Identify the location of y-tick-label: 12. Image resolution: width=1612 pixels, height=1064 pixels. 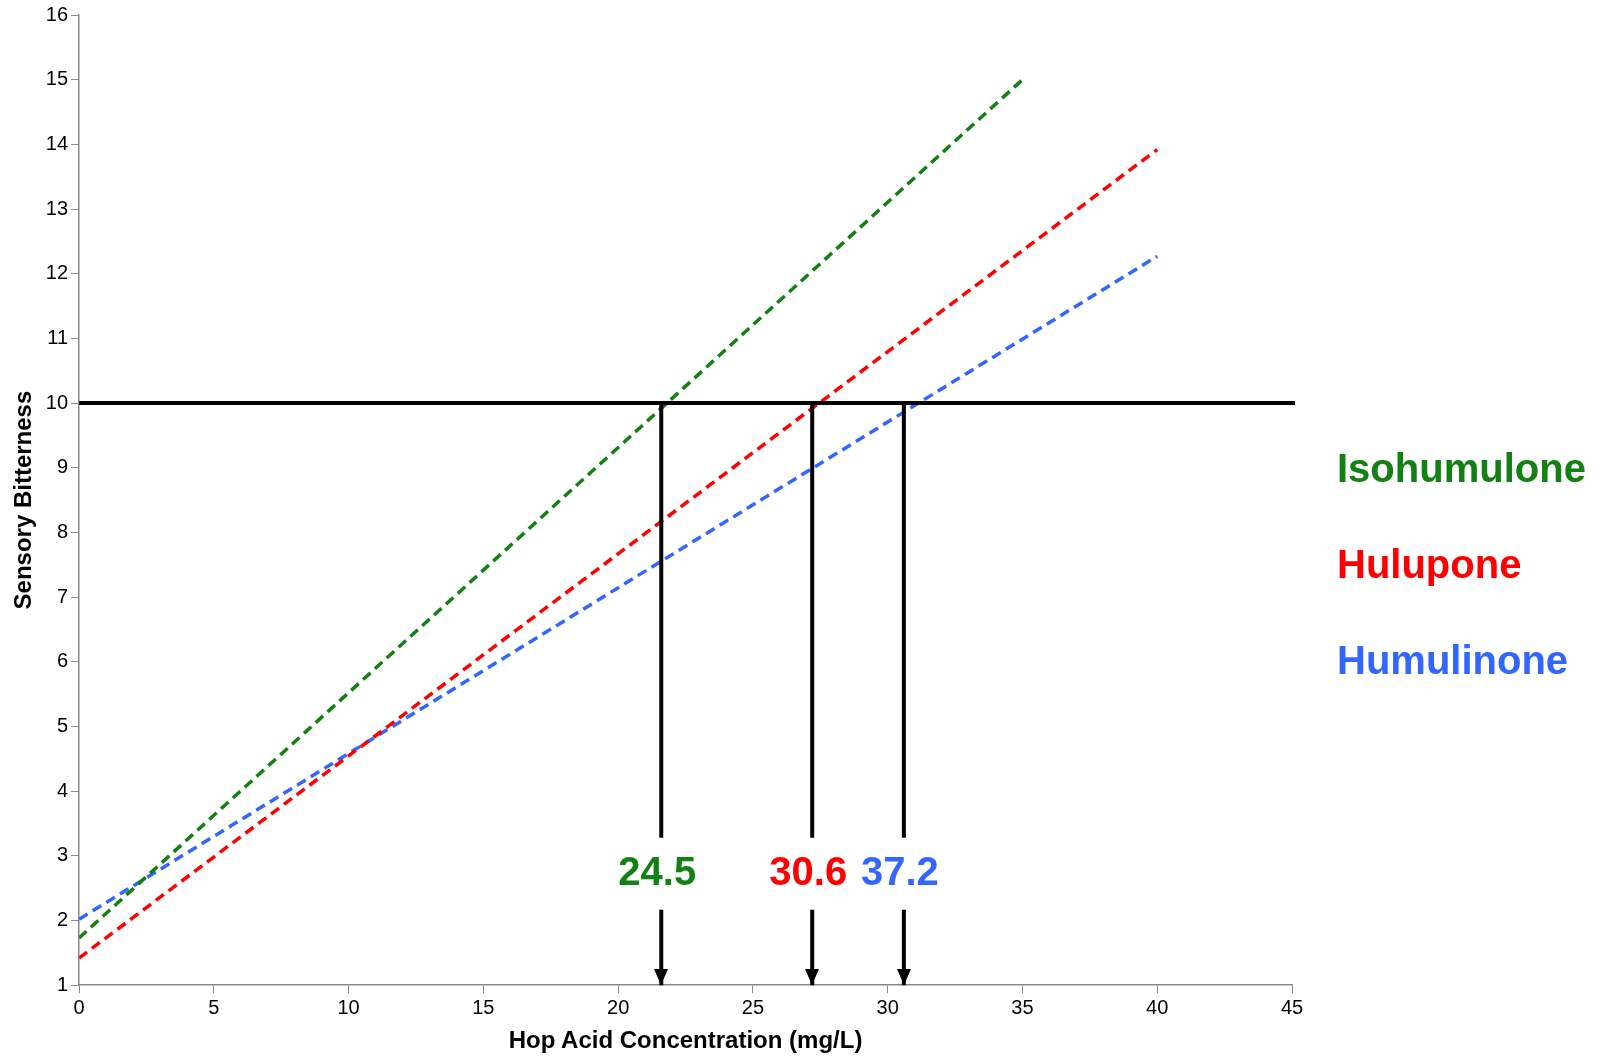
(57, 272).